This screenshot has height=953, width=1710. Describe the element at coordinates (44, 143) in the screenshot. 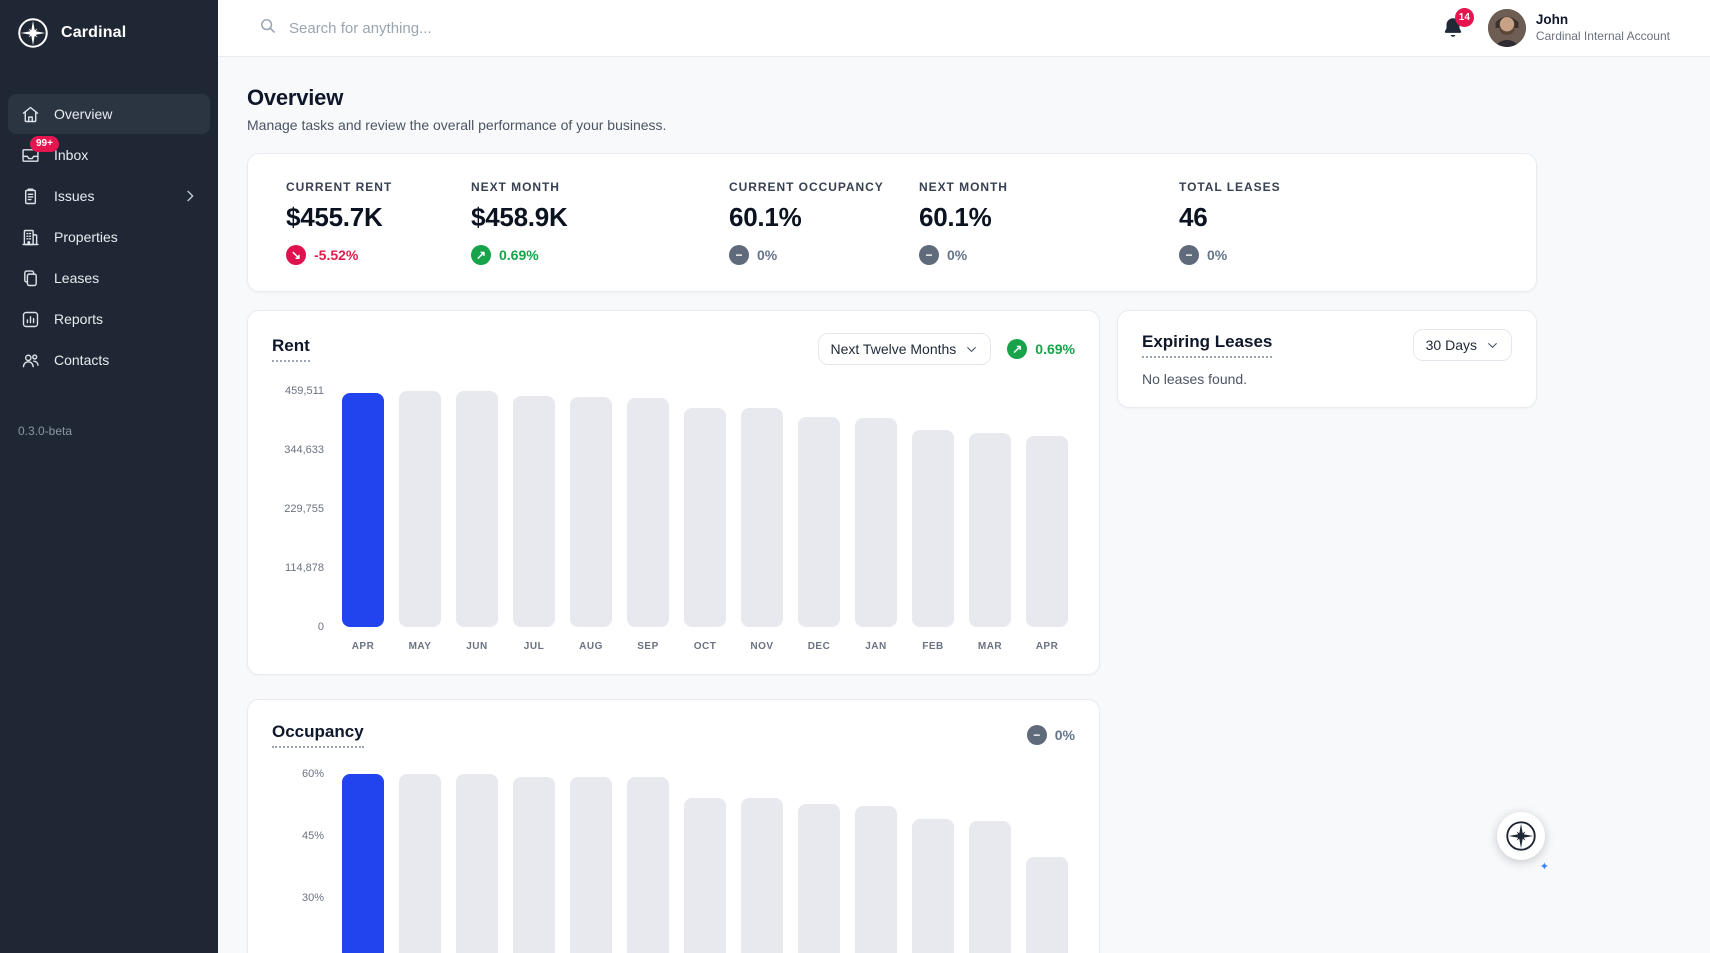

I see `inbox-count-badge: 99+` at that location.